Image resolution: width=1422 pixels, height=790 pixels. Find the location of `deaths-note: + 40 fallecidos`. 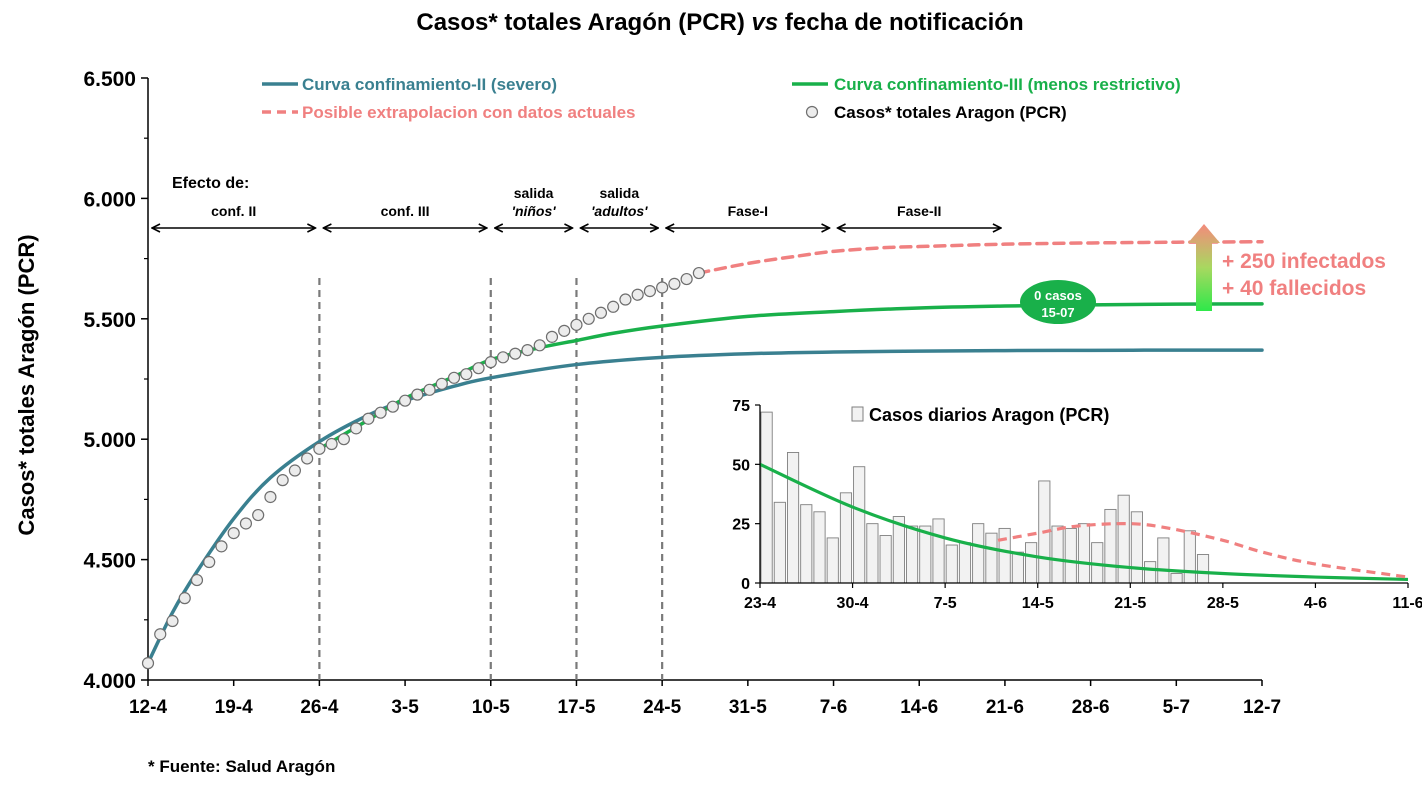

deaths-note: + 40 fallecidos is located at coordinates (1294, 288).